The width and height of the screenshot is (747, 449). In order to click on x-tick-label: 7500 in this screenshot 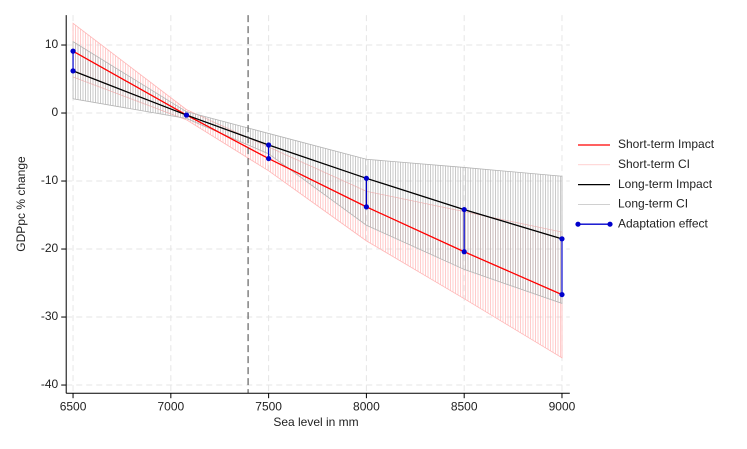, I will do `click(268, 406)`.